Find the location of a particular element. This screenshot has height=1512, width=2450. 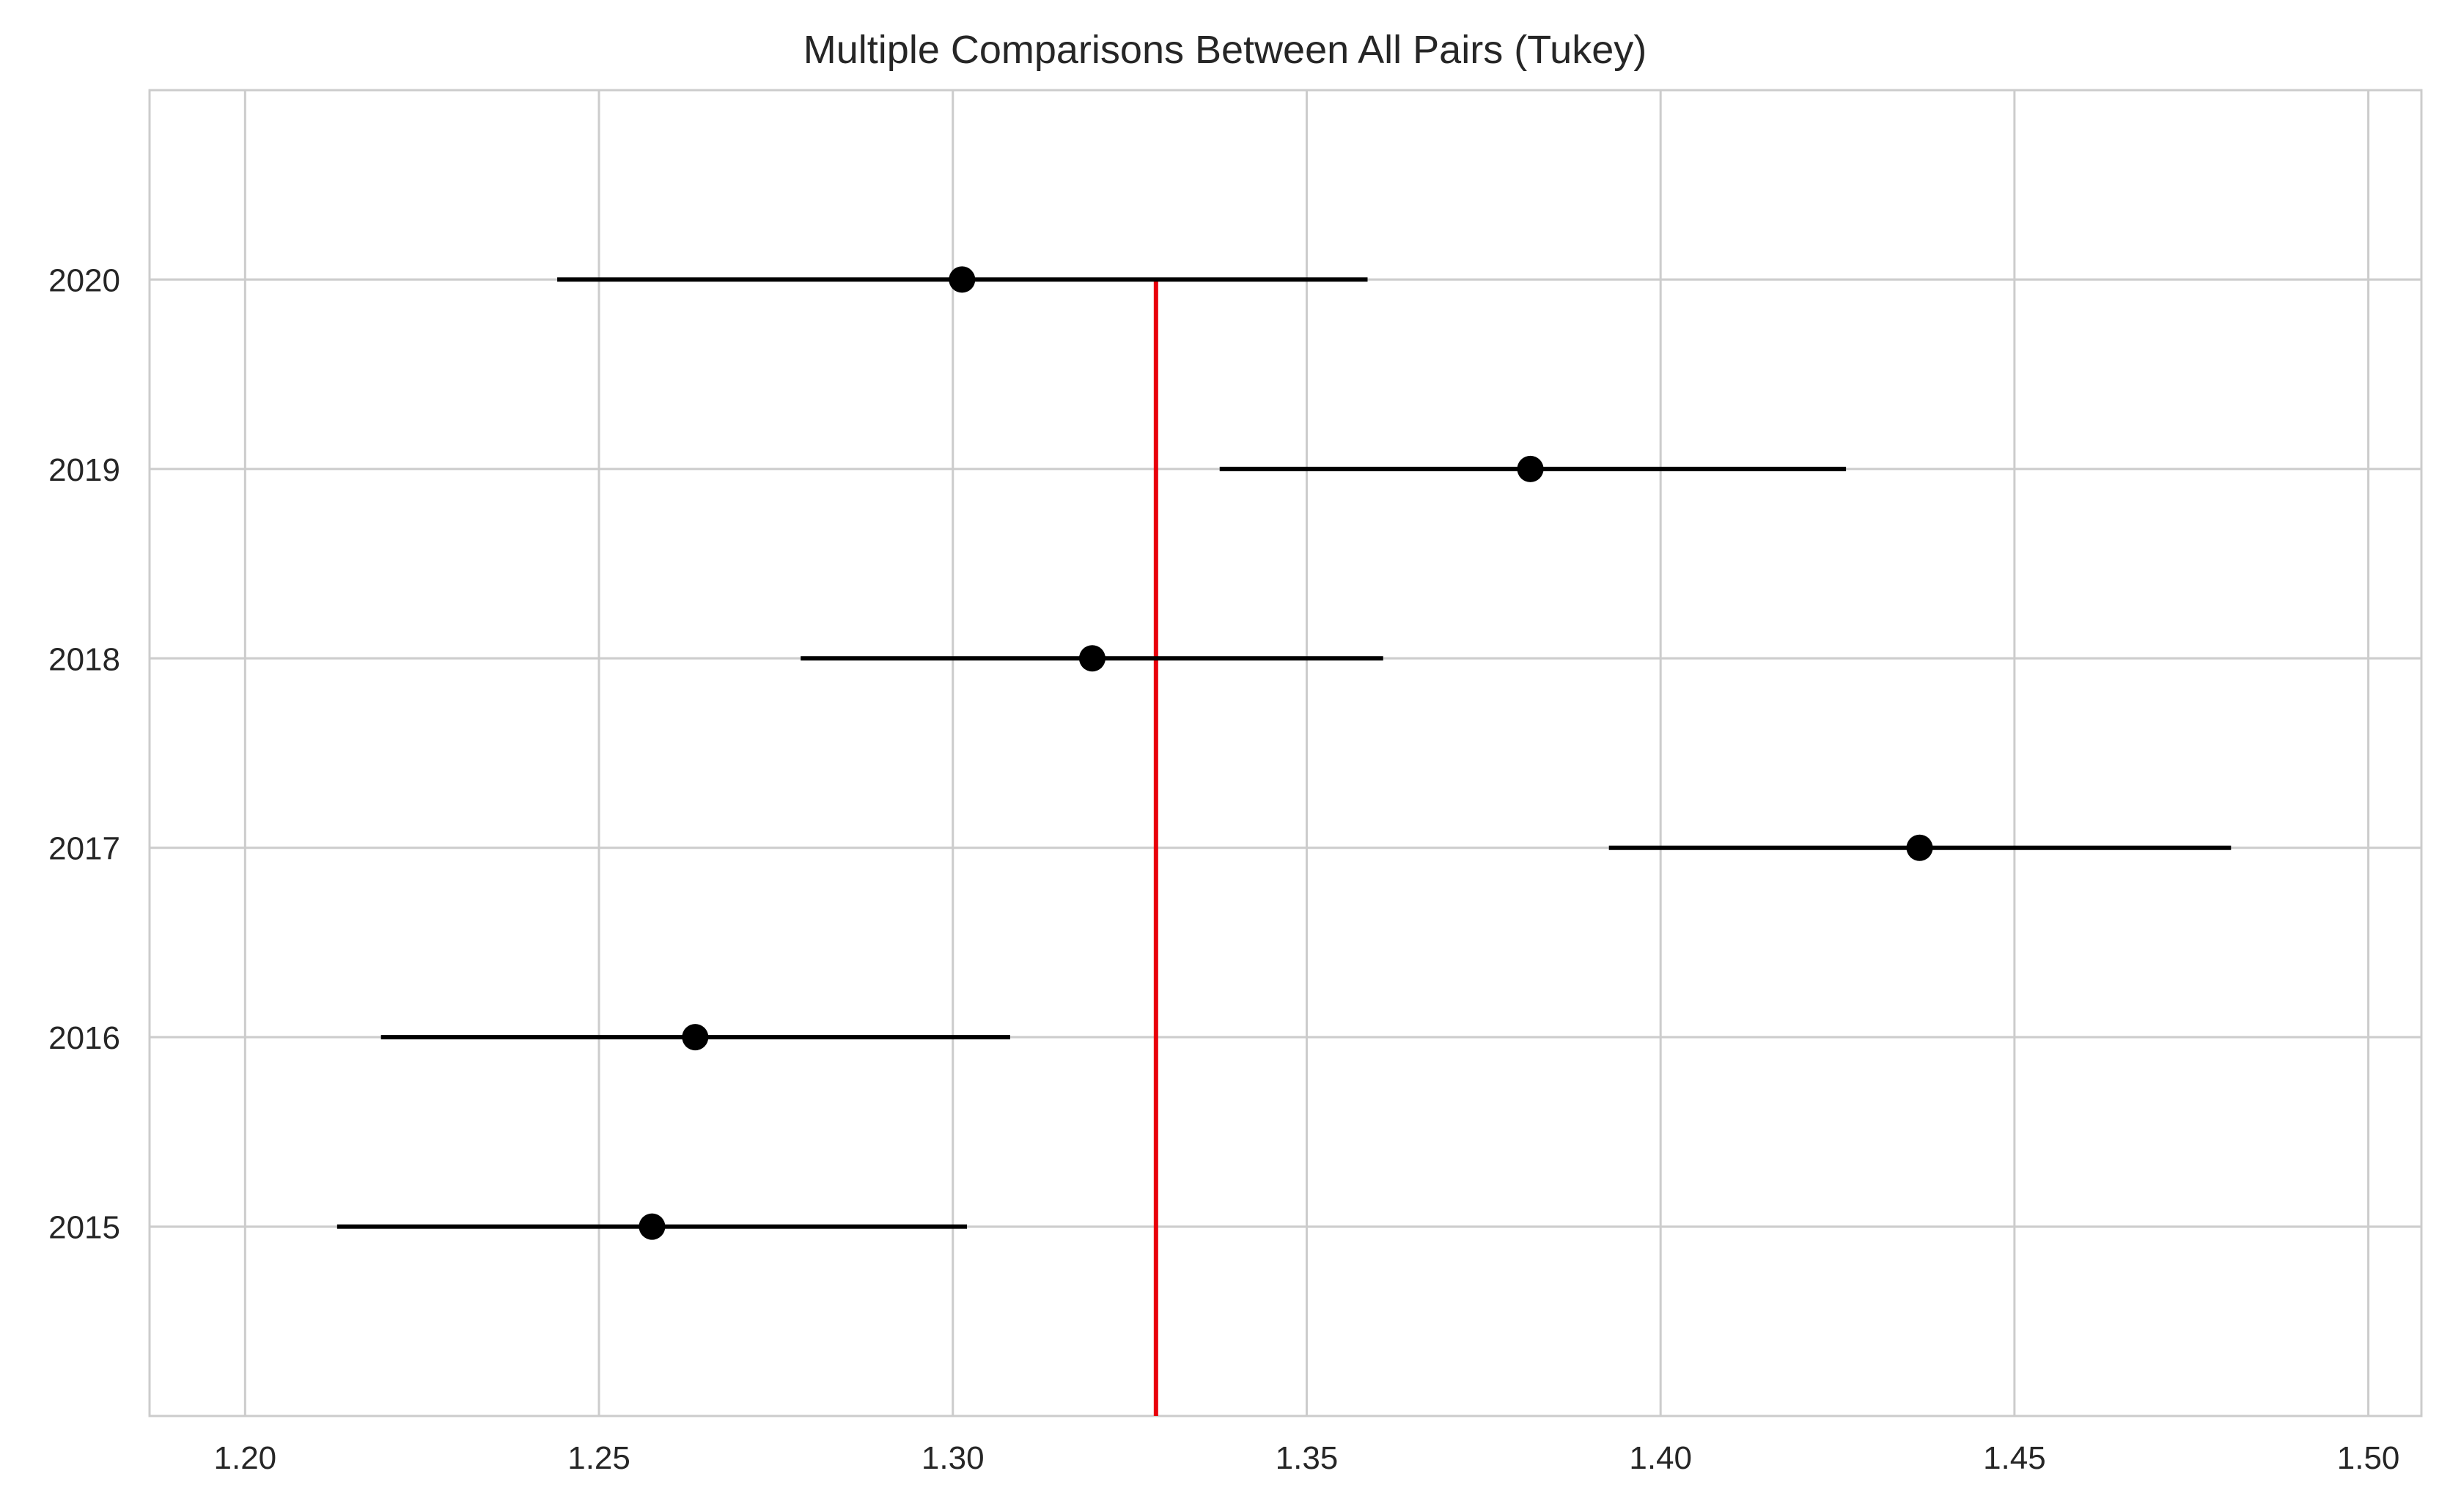

x-tick-label: 1.20 is located at coordinates (246, 1458).